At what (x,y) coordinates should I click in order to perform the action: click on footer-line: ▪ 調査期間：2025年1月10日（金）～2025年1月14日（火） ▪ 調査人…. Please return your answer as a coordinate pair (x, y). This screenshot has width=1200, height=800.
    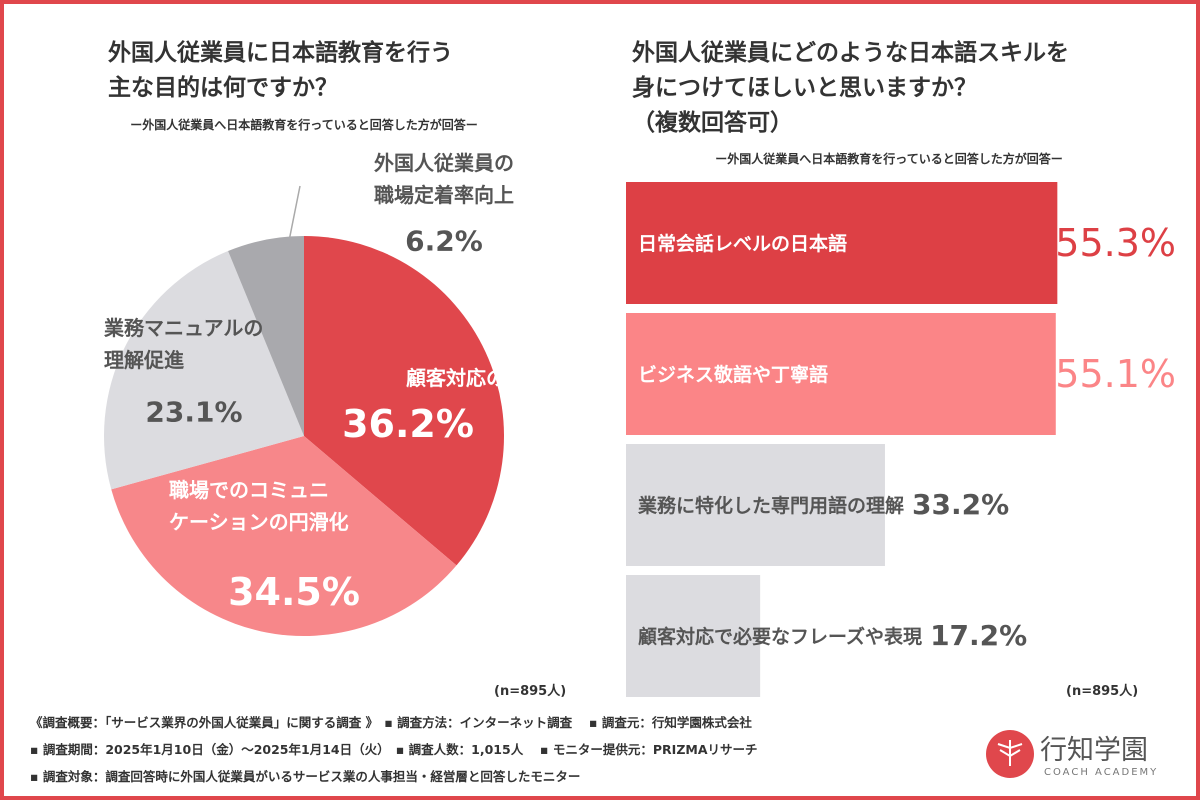
    Looking at the image, I should click on (394, 749).